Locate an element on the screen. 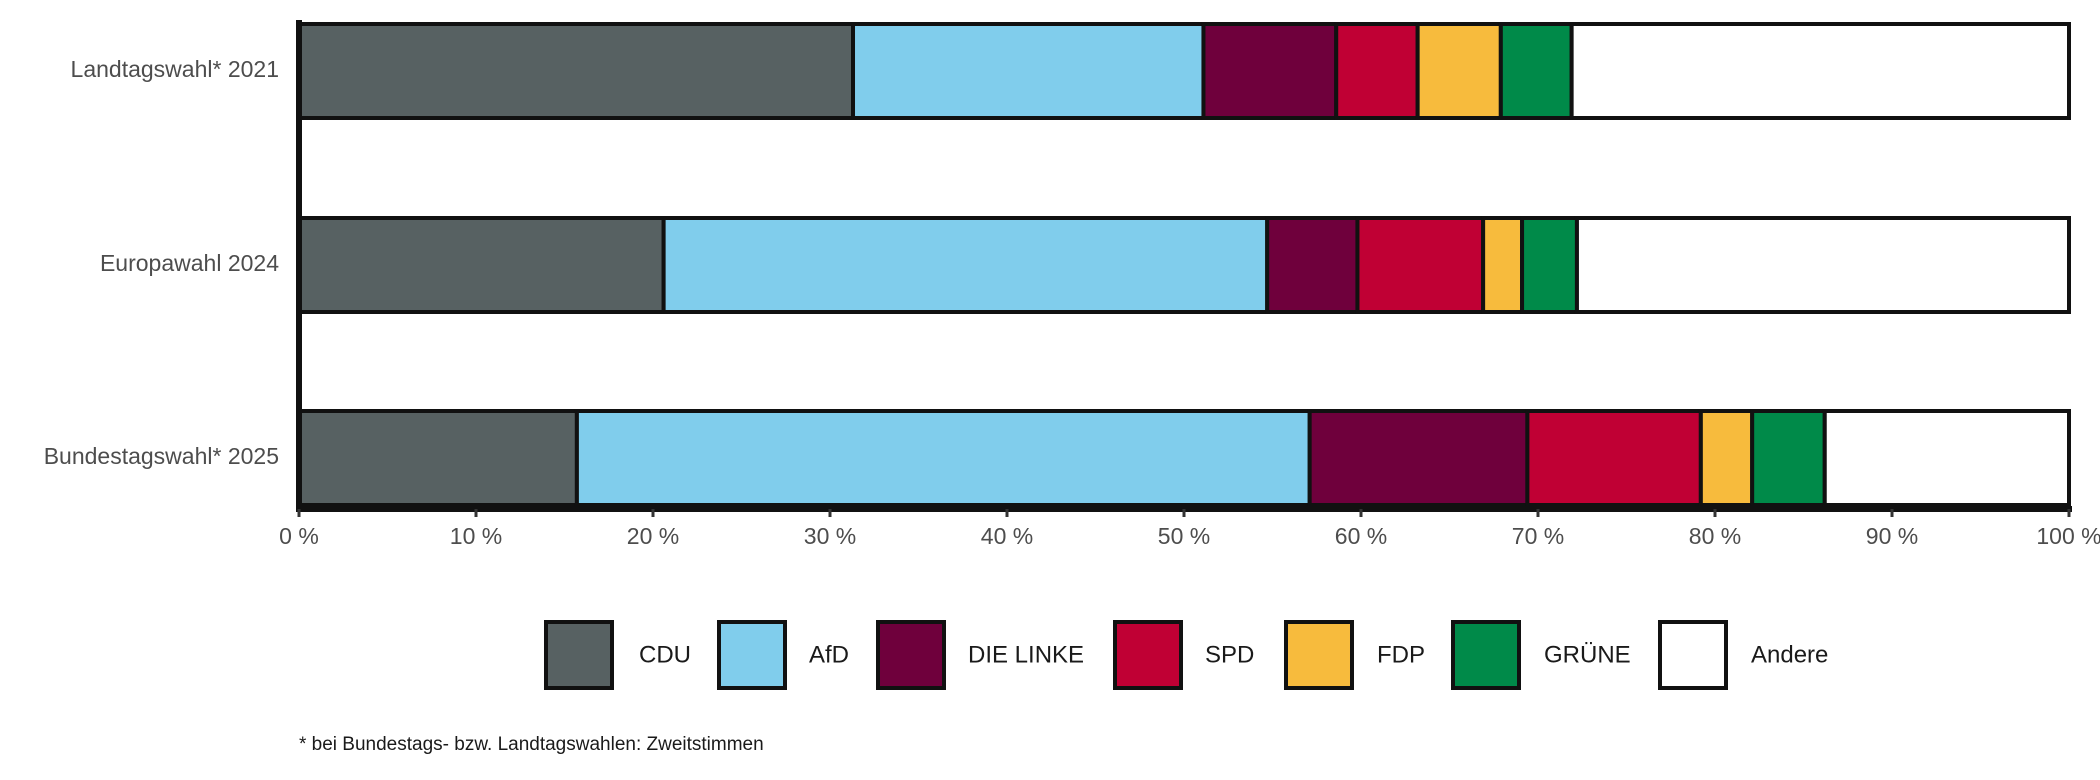 Image resolution: width=2100 pixels, height=780 pixels. x-tick-label: 50 % is located at coordinates (1184, 536).